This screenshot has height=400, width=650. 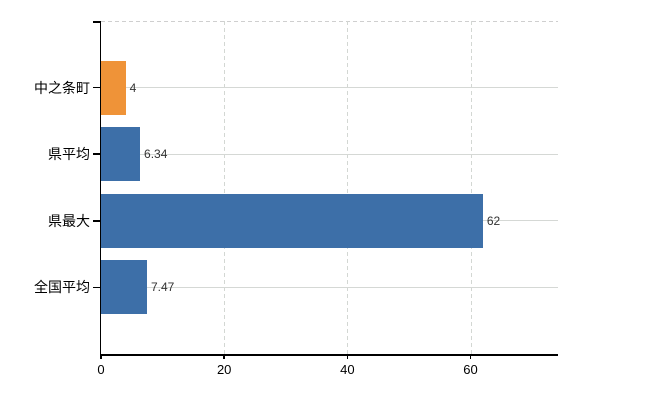 What do you see at coordinates (62, 87) in the screenshot?
I see `category-label: 中之条町` at bounding box center [62, 87].